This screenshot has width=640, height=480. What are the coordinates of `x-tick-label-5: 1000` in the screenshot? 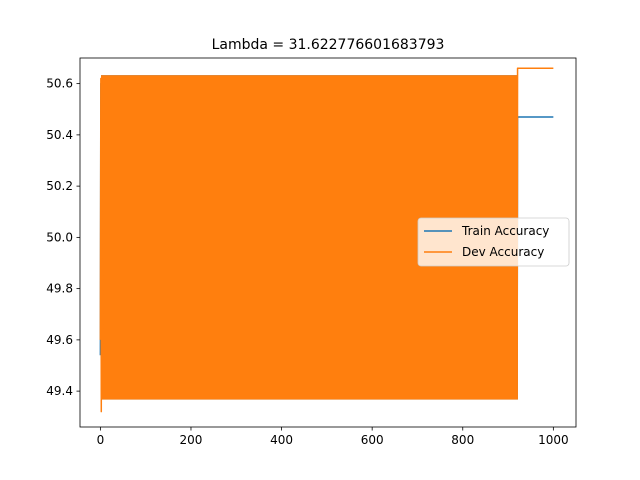 It's located at (553, 440).